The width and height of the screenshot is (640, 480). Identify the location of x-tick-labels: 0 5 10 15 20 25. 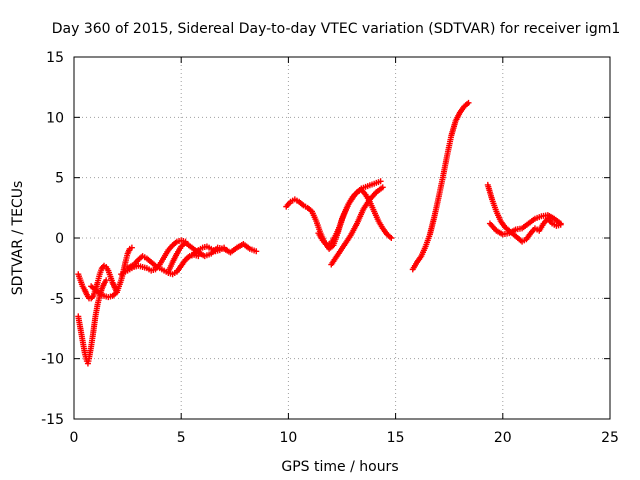
(344, 438).